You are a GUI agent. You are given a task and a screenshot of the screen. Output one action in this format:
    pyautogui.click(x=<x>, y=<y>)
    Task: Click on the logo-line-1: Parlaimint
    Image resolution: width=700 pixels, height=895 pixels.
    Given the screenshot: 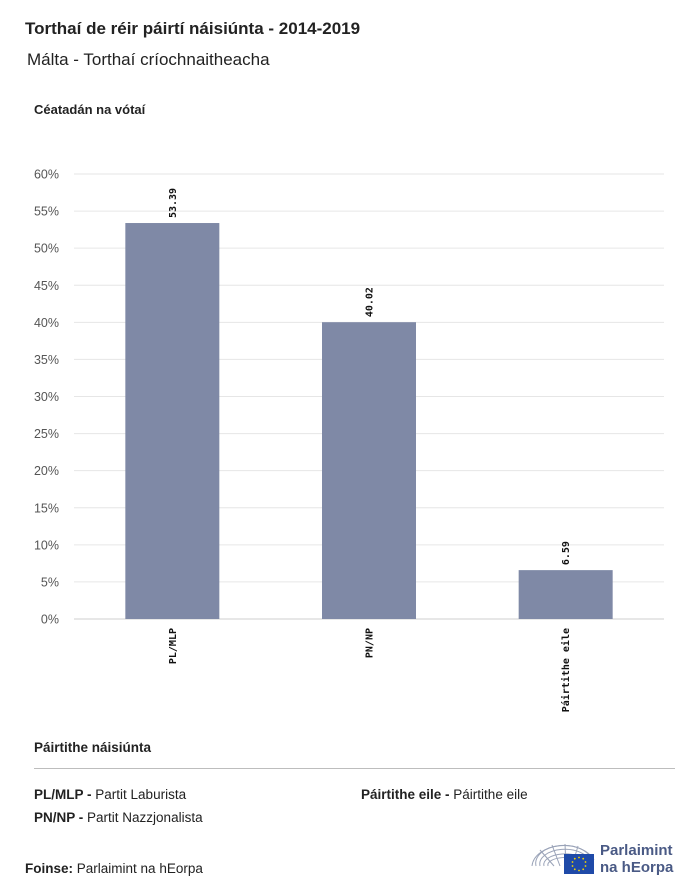 What is the action you would take?
    pyautogui.click(x=636, y=850)
    